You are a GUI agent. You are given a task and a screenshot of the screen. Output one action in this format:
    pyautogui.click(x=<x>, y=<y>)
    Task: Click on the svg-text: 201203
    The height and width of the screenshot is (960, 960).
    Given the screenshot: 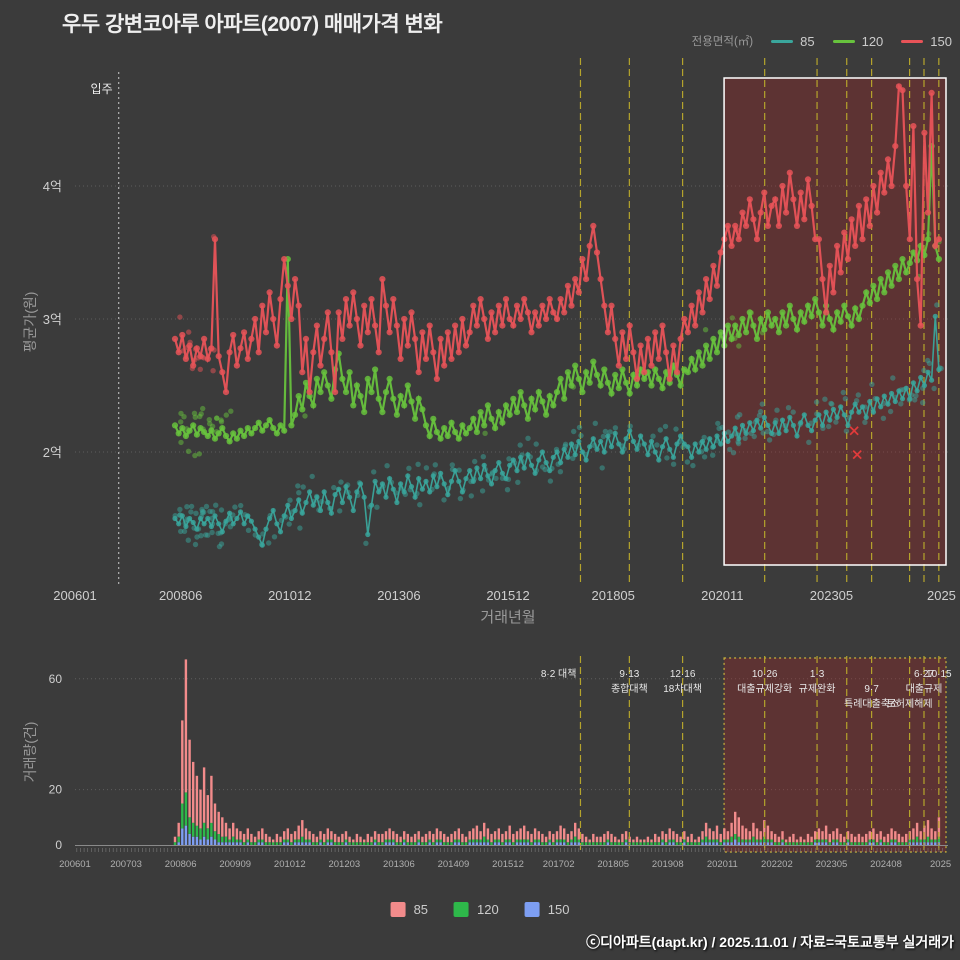 What is the action you would take?
    pyautogui.click(x=344, y=864)
    